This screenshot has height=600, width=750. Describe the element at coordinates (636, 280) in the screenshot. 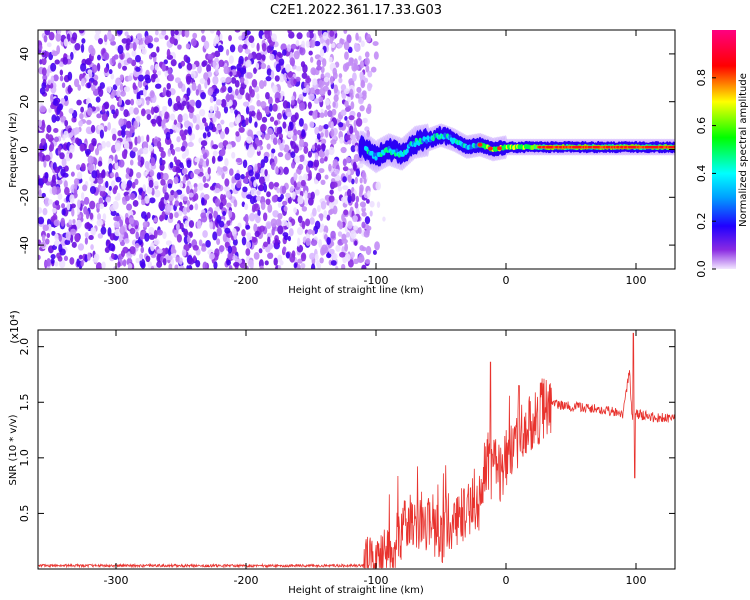

I see `spectrogram-x-tick-label: 100` at that location.